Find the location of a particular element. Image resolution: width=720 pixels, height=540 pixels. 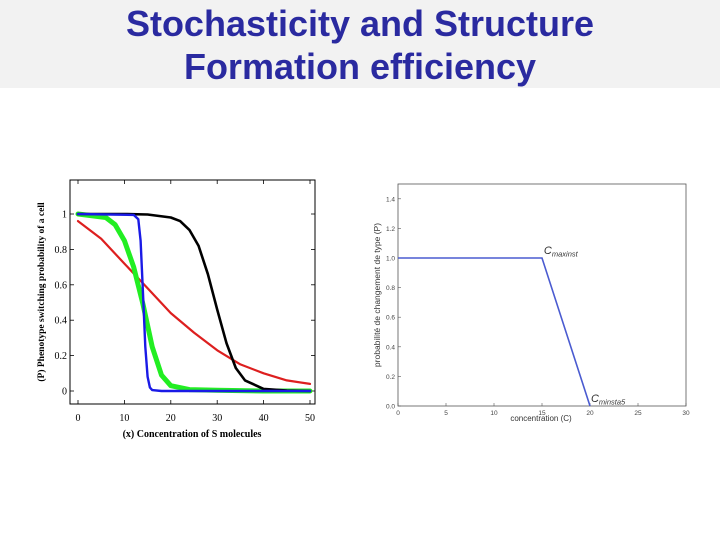

right-series-lines is located at coordinates (494, 332).